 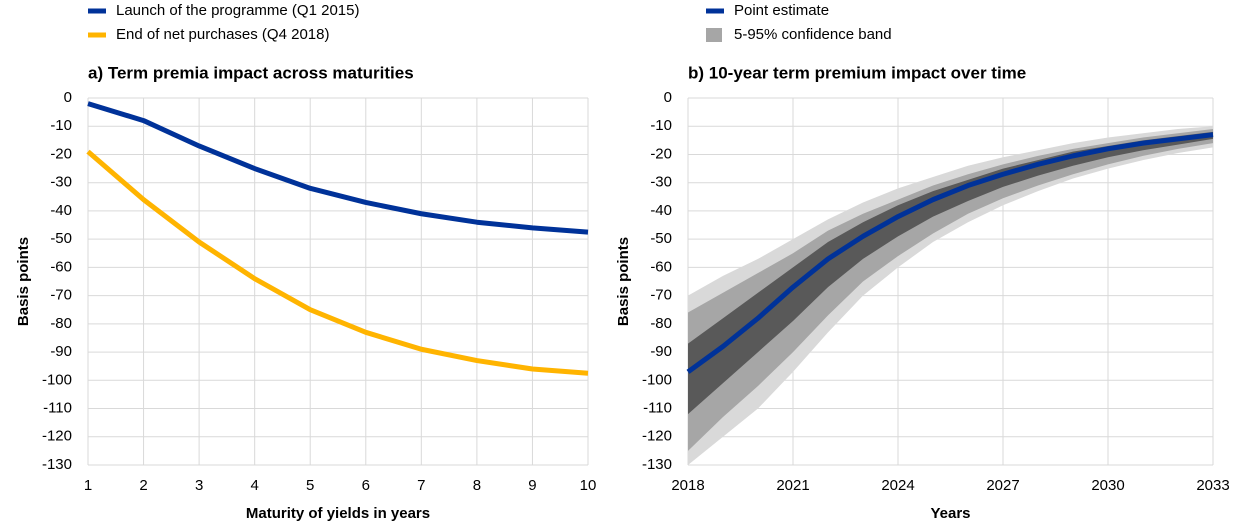 What do you see at coordinates (143, 485) in the screenshot?
I see `x-tick-label: 2` at bounding box center [143, 485].